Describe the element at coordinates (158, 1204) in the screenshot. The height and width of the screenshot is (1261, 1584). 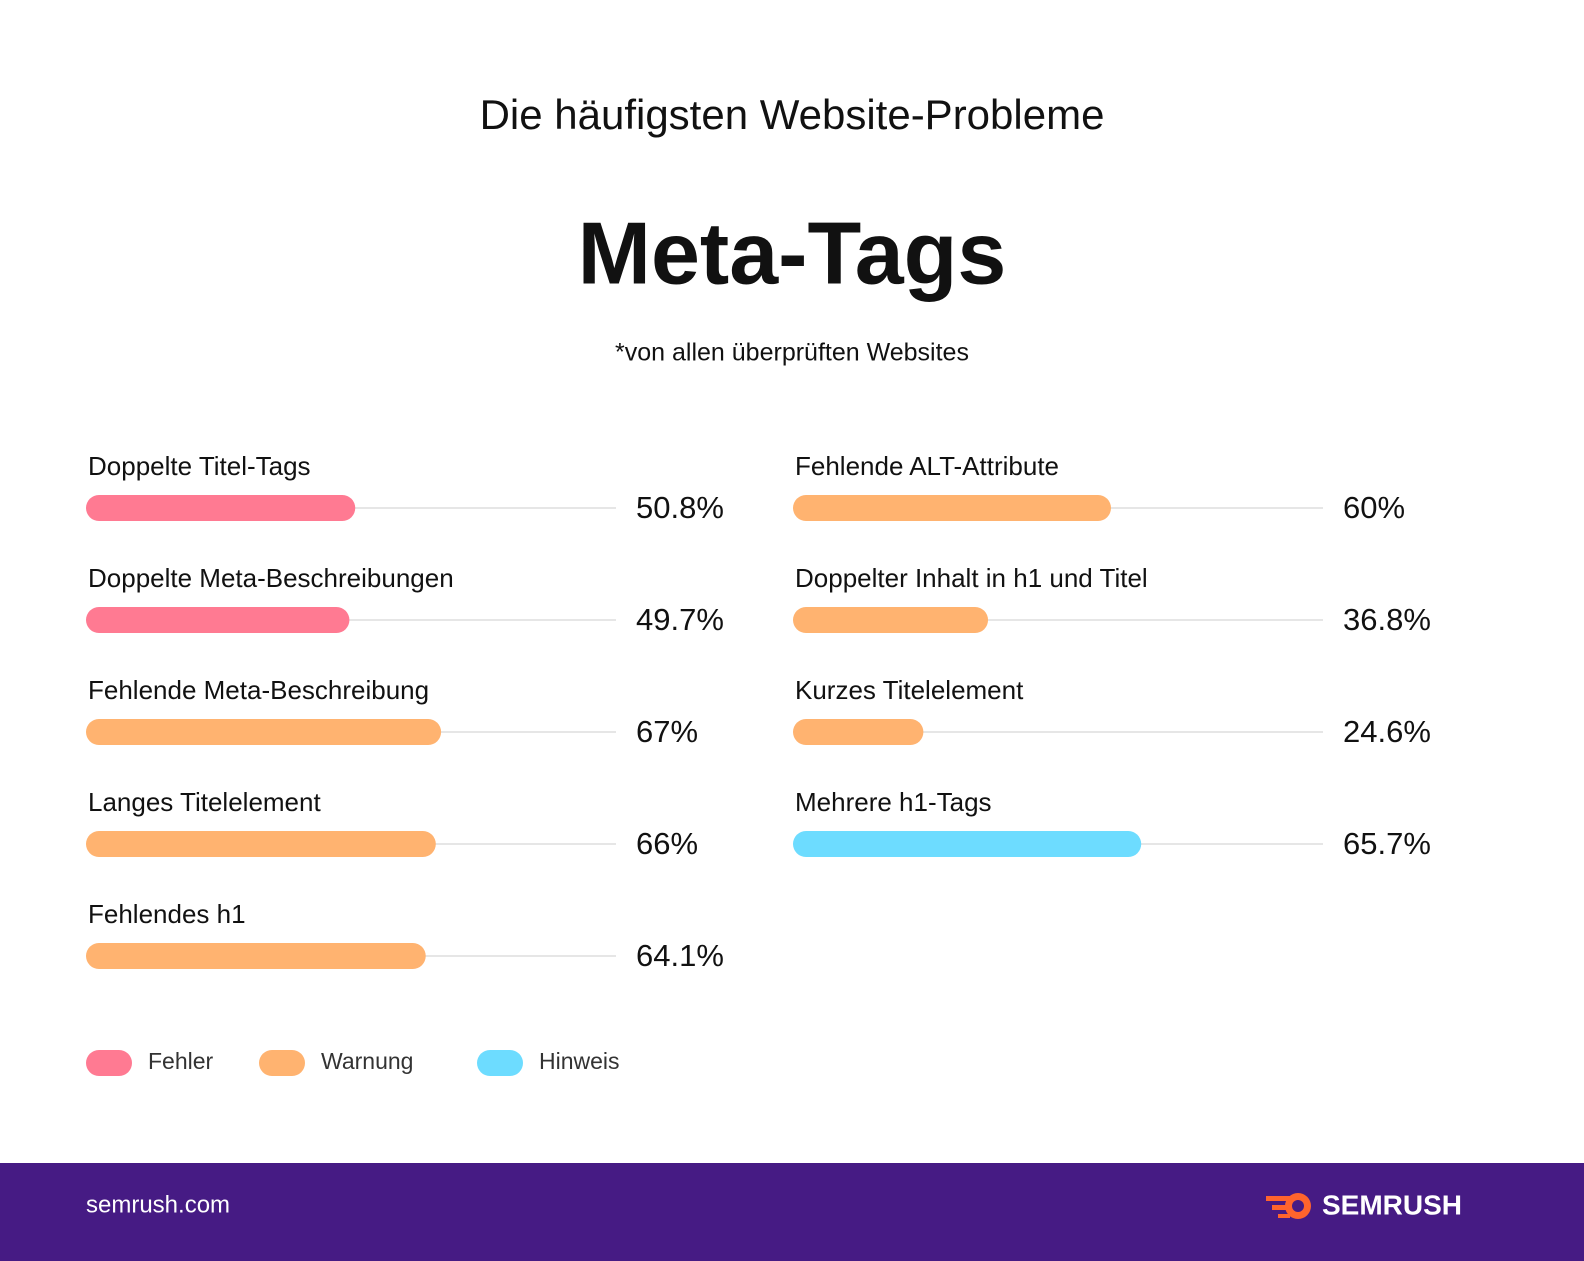
I see `footer-url: semrush.com` at that location.